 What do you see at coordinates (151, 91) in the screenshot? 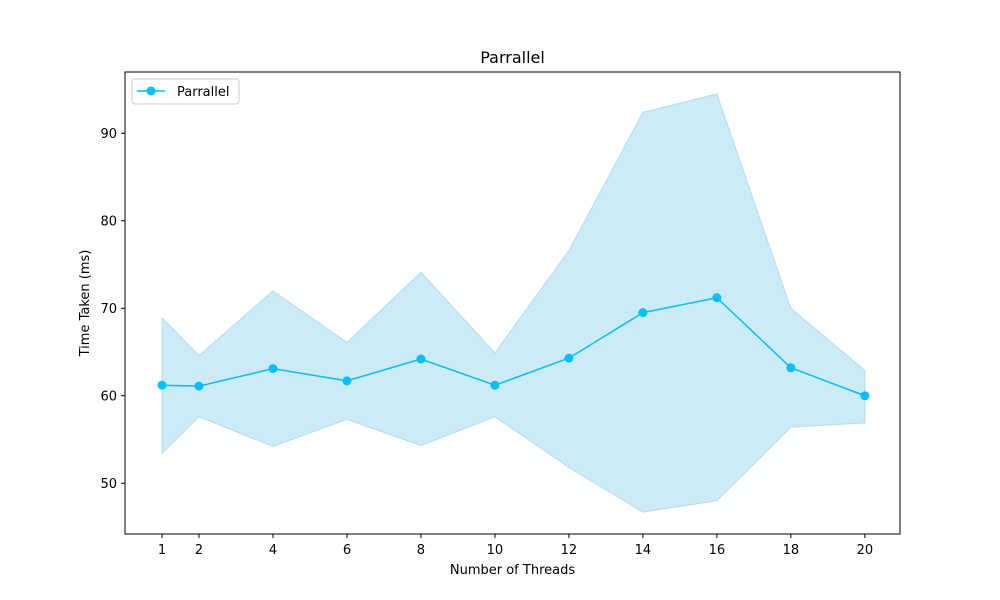
I see `legend-marker-swatch` at bounding box center [151, 91].